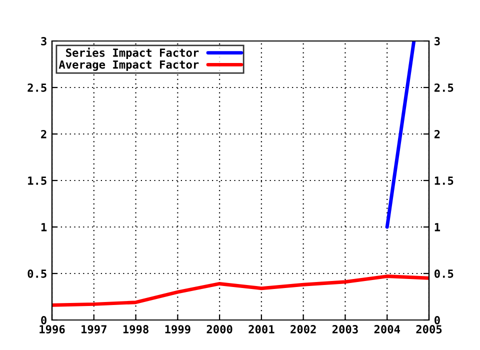 This screenshot has height=350, width=480. Describe the element at coordinates (43, 41) in the screenshot. I see `y-tick-label: 3` at that location.